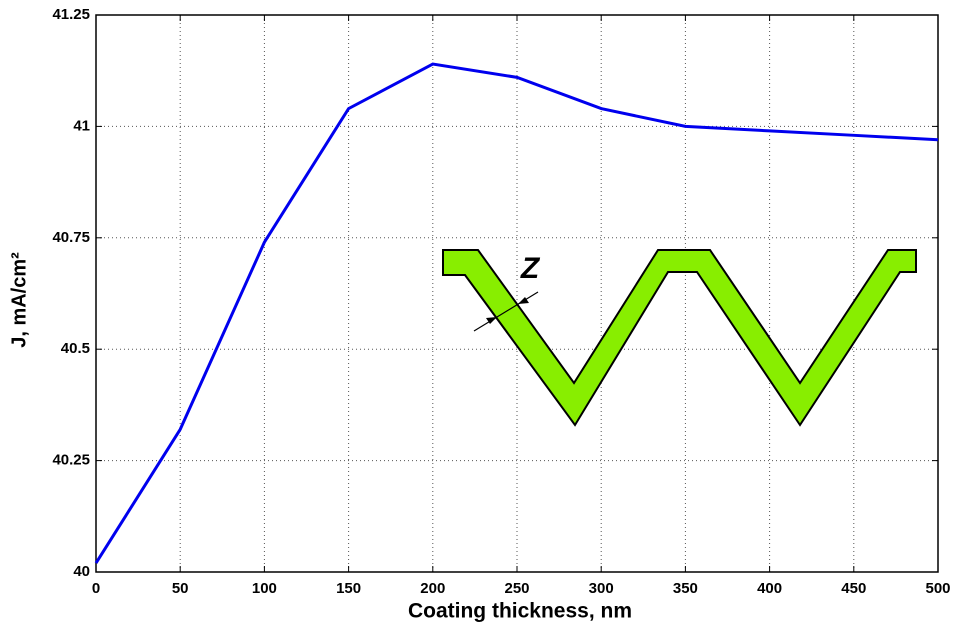 The image size is (956, 633). Describe the element at coordinates (348, 588) in the screenshot. I see `x-tick-label: 150` at that location.